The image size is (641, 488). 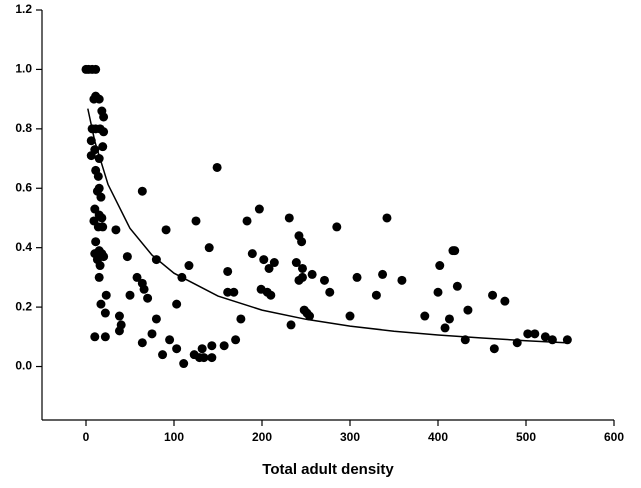 I want to click on x-tick-label: 0, so click(x=86, y=437).